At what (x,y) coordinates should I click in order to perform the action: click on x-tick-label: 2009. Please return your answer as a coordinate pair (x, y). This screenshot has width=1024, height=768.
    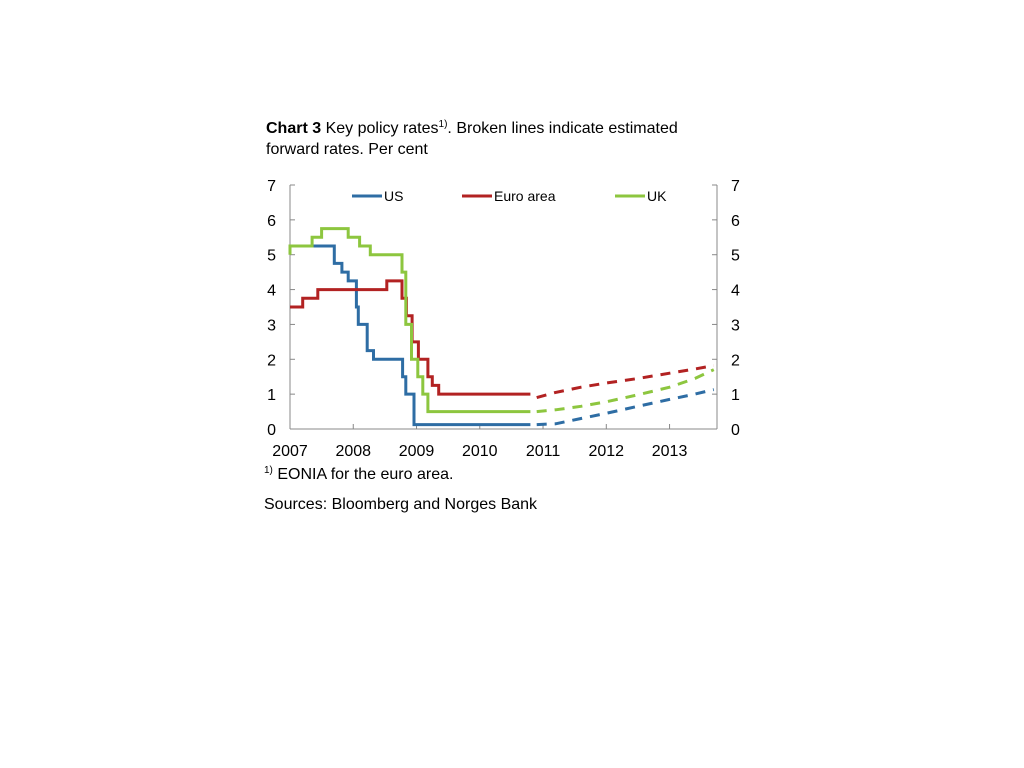
    Looking at the image, I should click on (417, 451).